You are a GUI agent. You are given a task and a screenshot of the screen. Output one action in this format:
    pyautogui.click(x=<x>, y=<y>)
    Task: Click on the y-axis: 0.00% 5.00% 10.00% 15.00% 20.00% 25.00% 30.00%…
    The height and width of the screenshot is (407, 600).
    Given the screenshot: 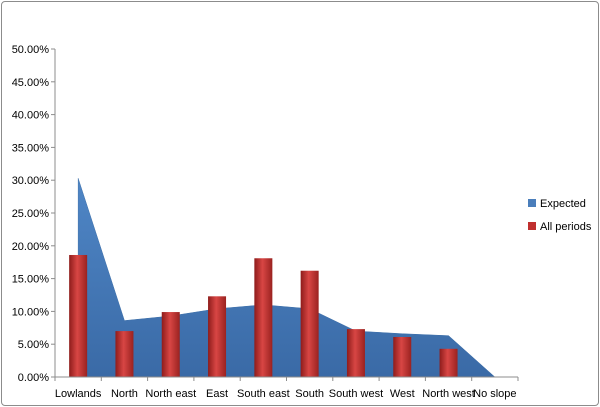 What is the action you would take?
    pyautogui.click(x=34, y=214)
    